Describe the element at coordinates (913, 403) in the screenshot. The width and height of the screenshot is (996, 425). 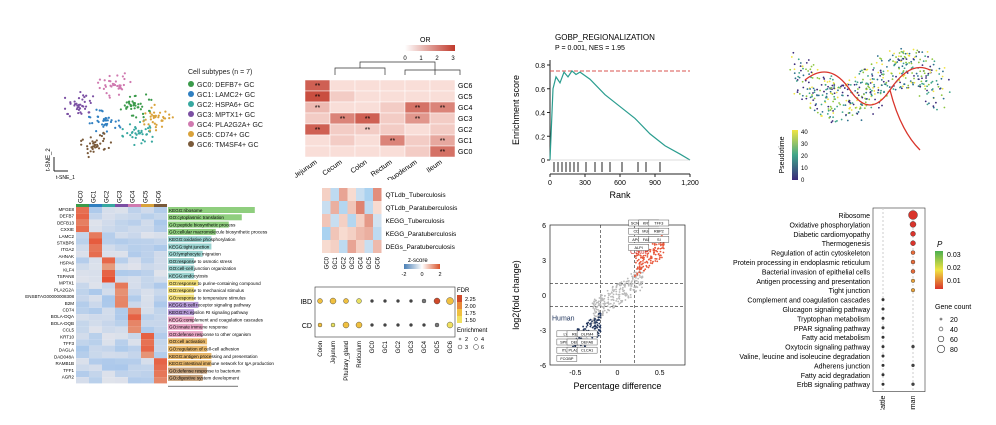
I see `kegg-col-label: Human` at that location.